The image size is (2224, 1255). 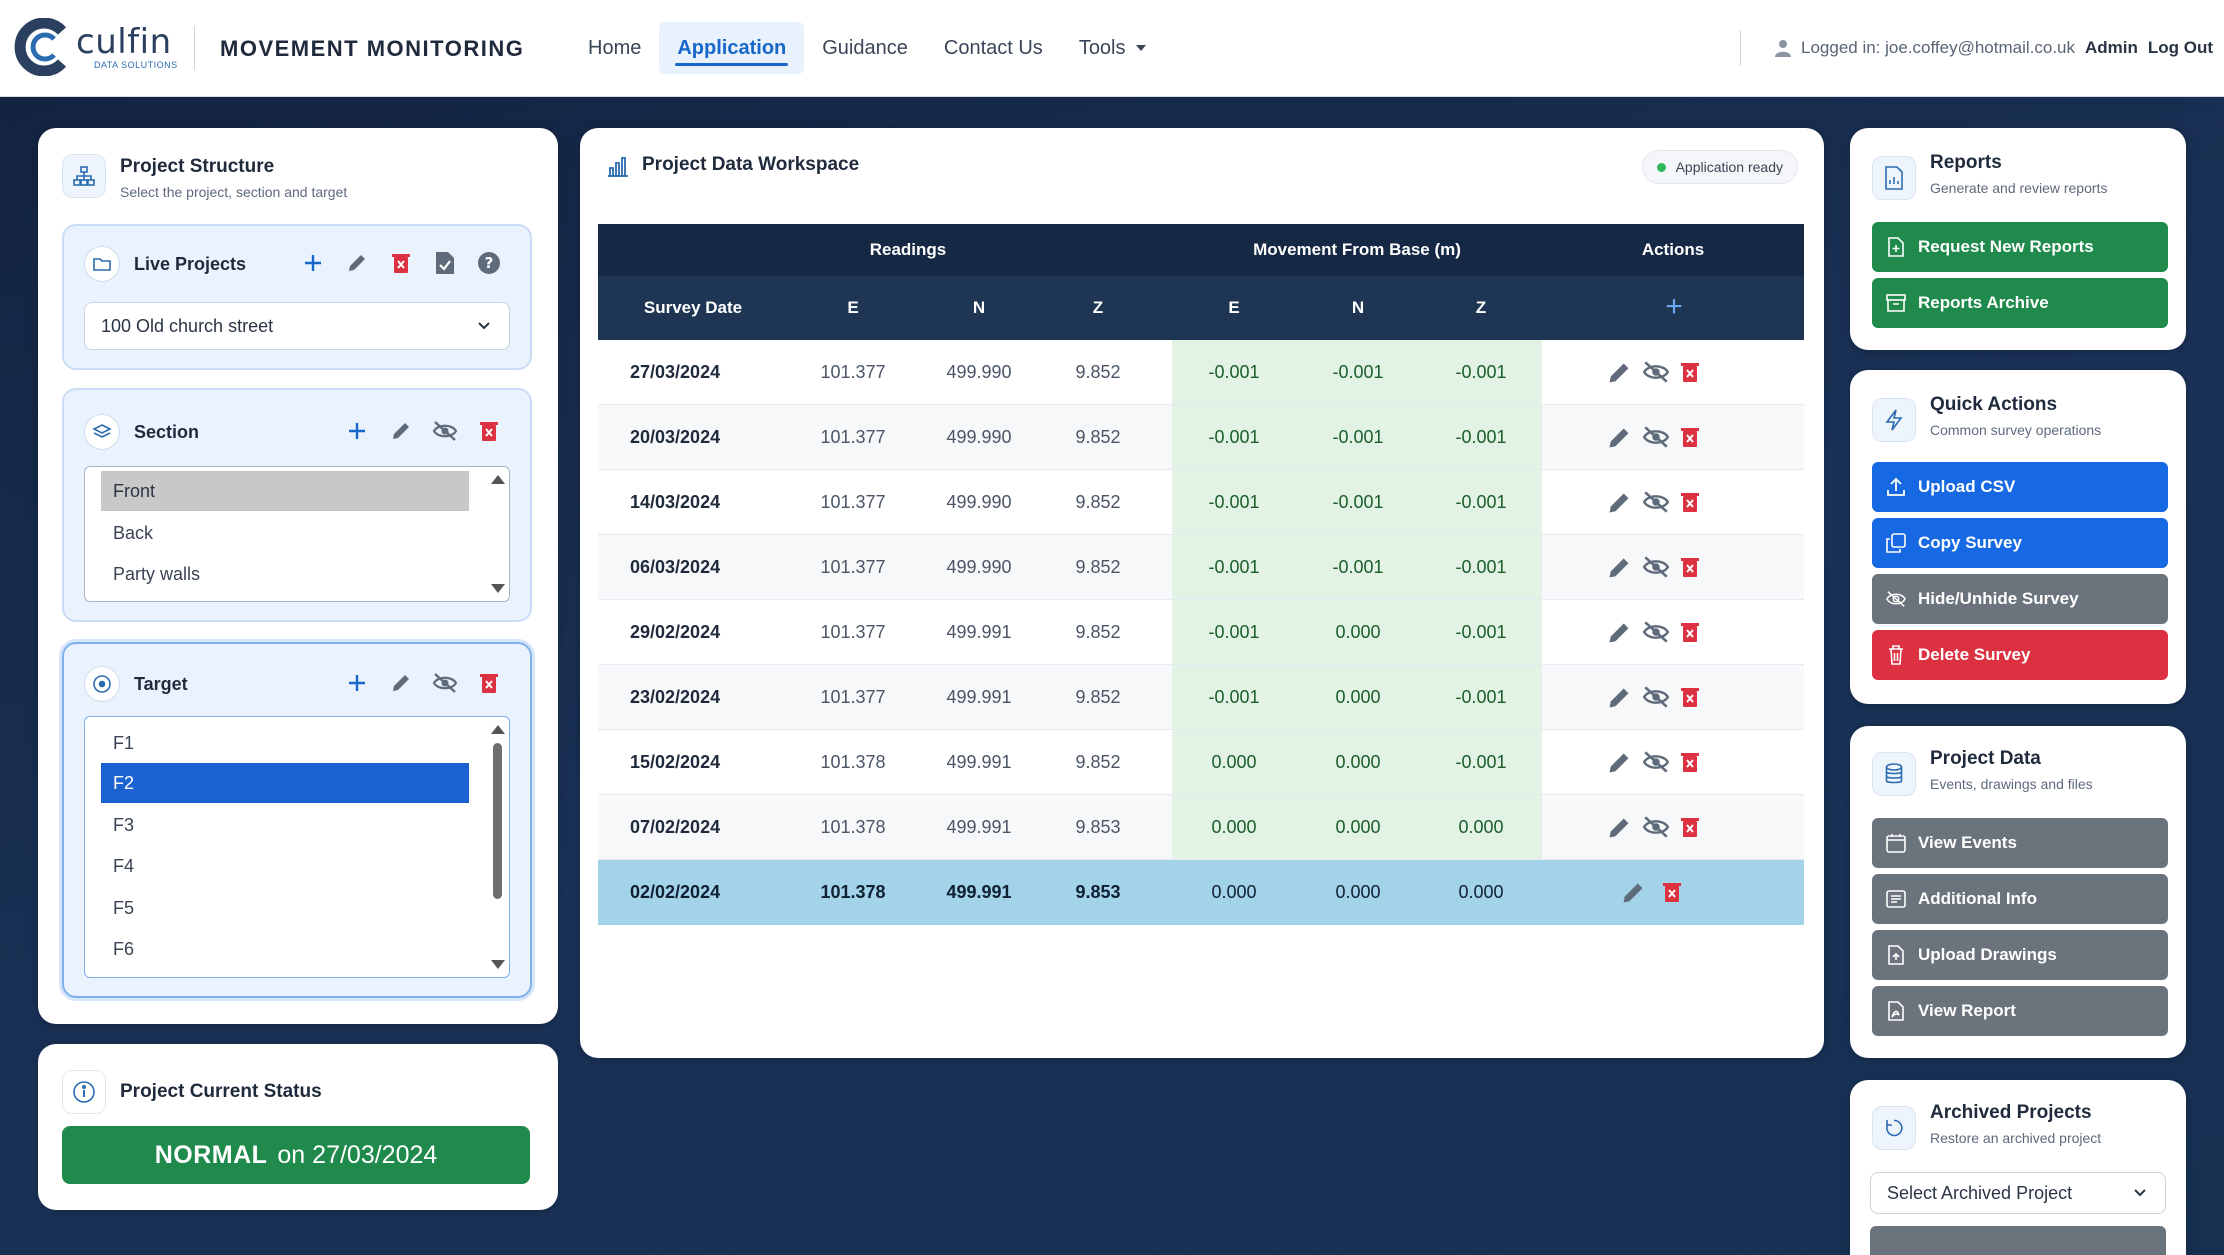 What do you see at coordinates (2180, 48) in the screenshot?
I see `logout-link: Log Out` at bounding box center [2180, 48].